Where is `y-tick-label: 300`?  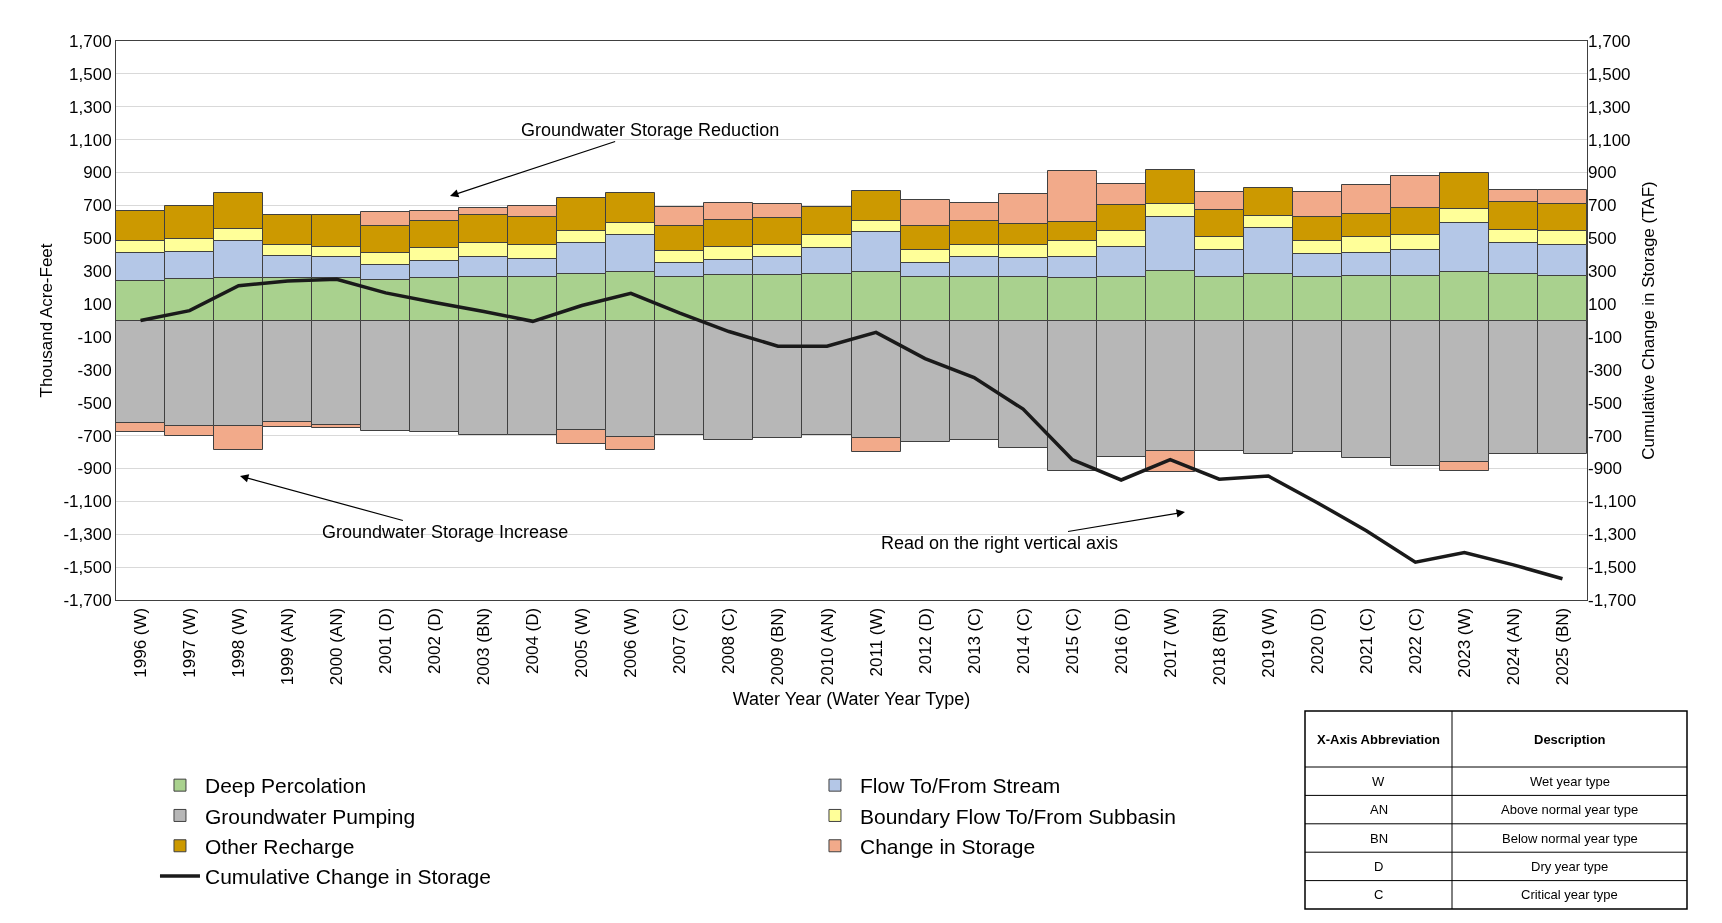 y-tick-label: 300 is located at coordinates (97, 272).